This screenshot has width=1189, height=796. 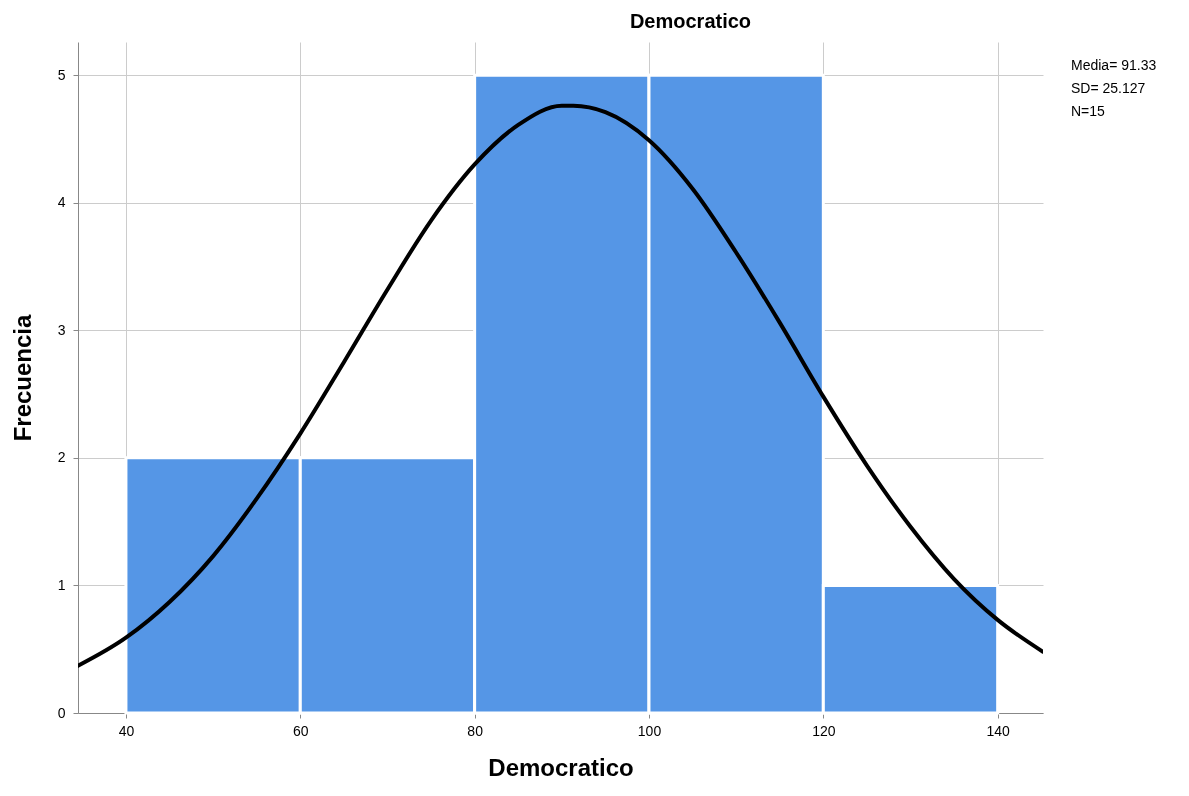 What do you see at coordinates (1108, 88) in the screenshot?
I see `text: SD= 25.127` at bounding box center [1108, 88].